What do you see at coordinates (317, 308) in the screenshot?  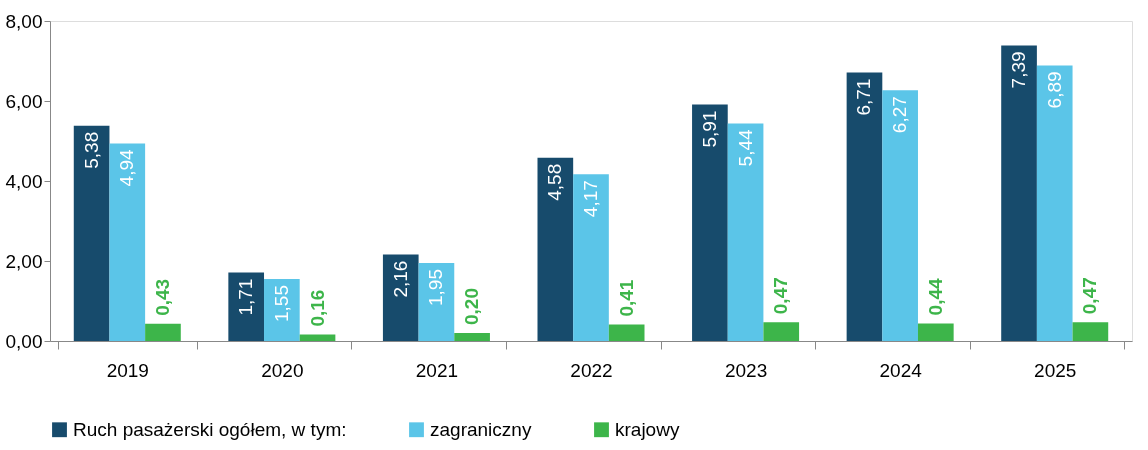 I see `data-label: 0,16` at bounding box center [317, 308].